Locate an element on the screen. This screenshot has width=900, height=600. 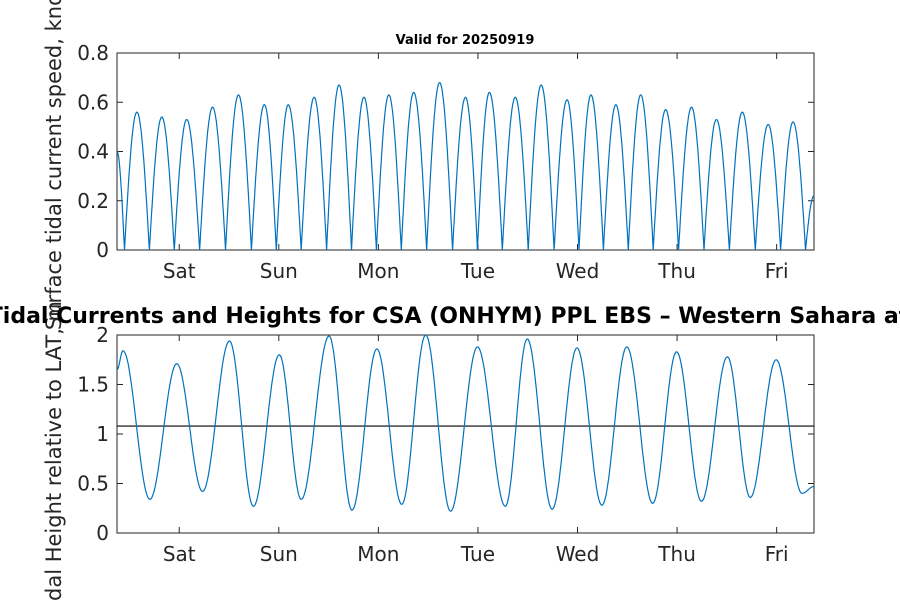
y-tick-label: 0.5 is located at coordinates (93, 484).